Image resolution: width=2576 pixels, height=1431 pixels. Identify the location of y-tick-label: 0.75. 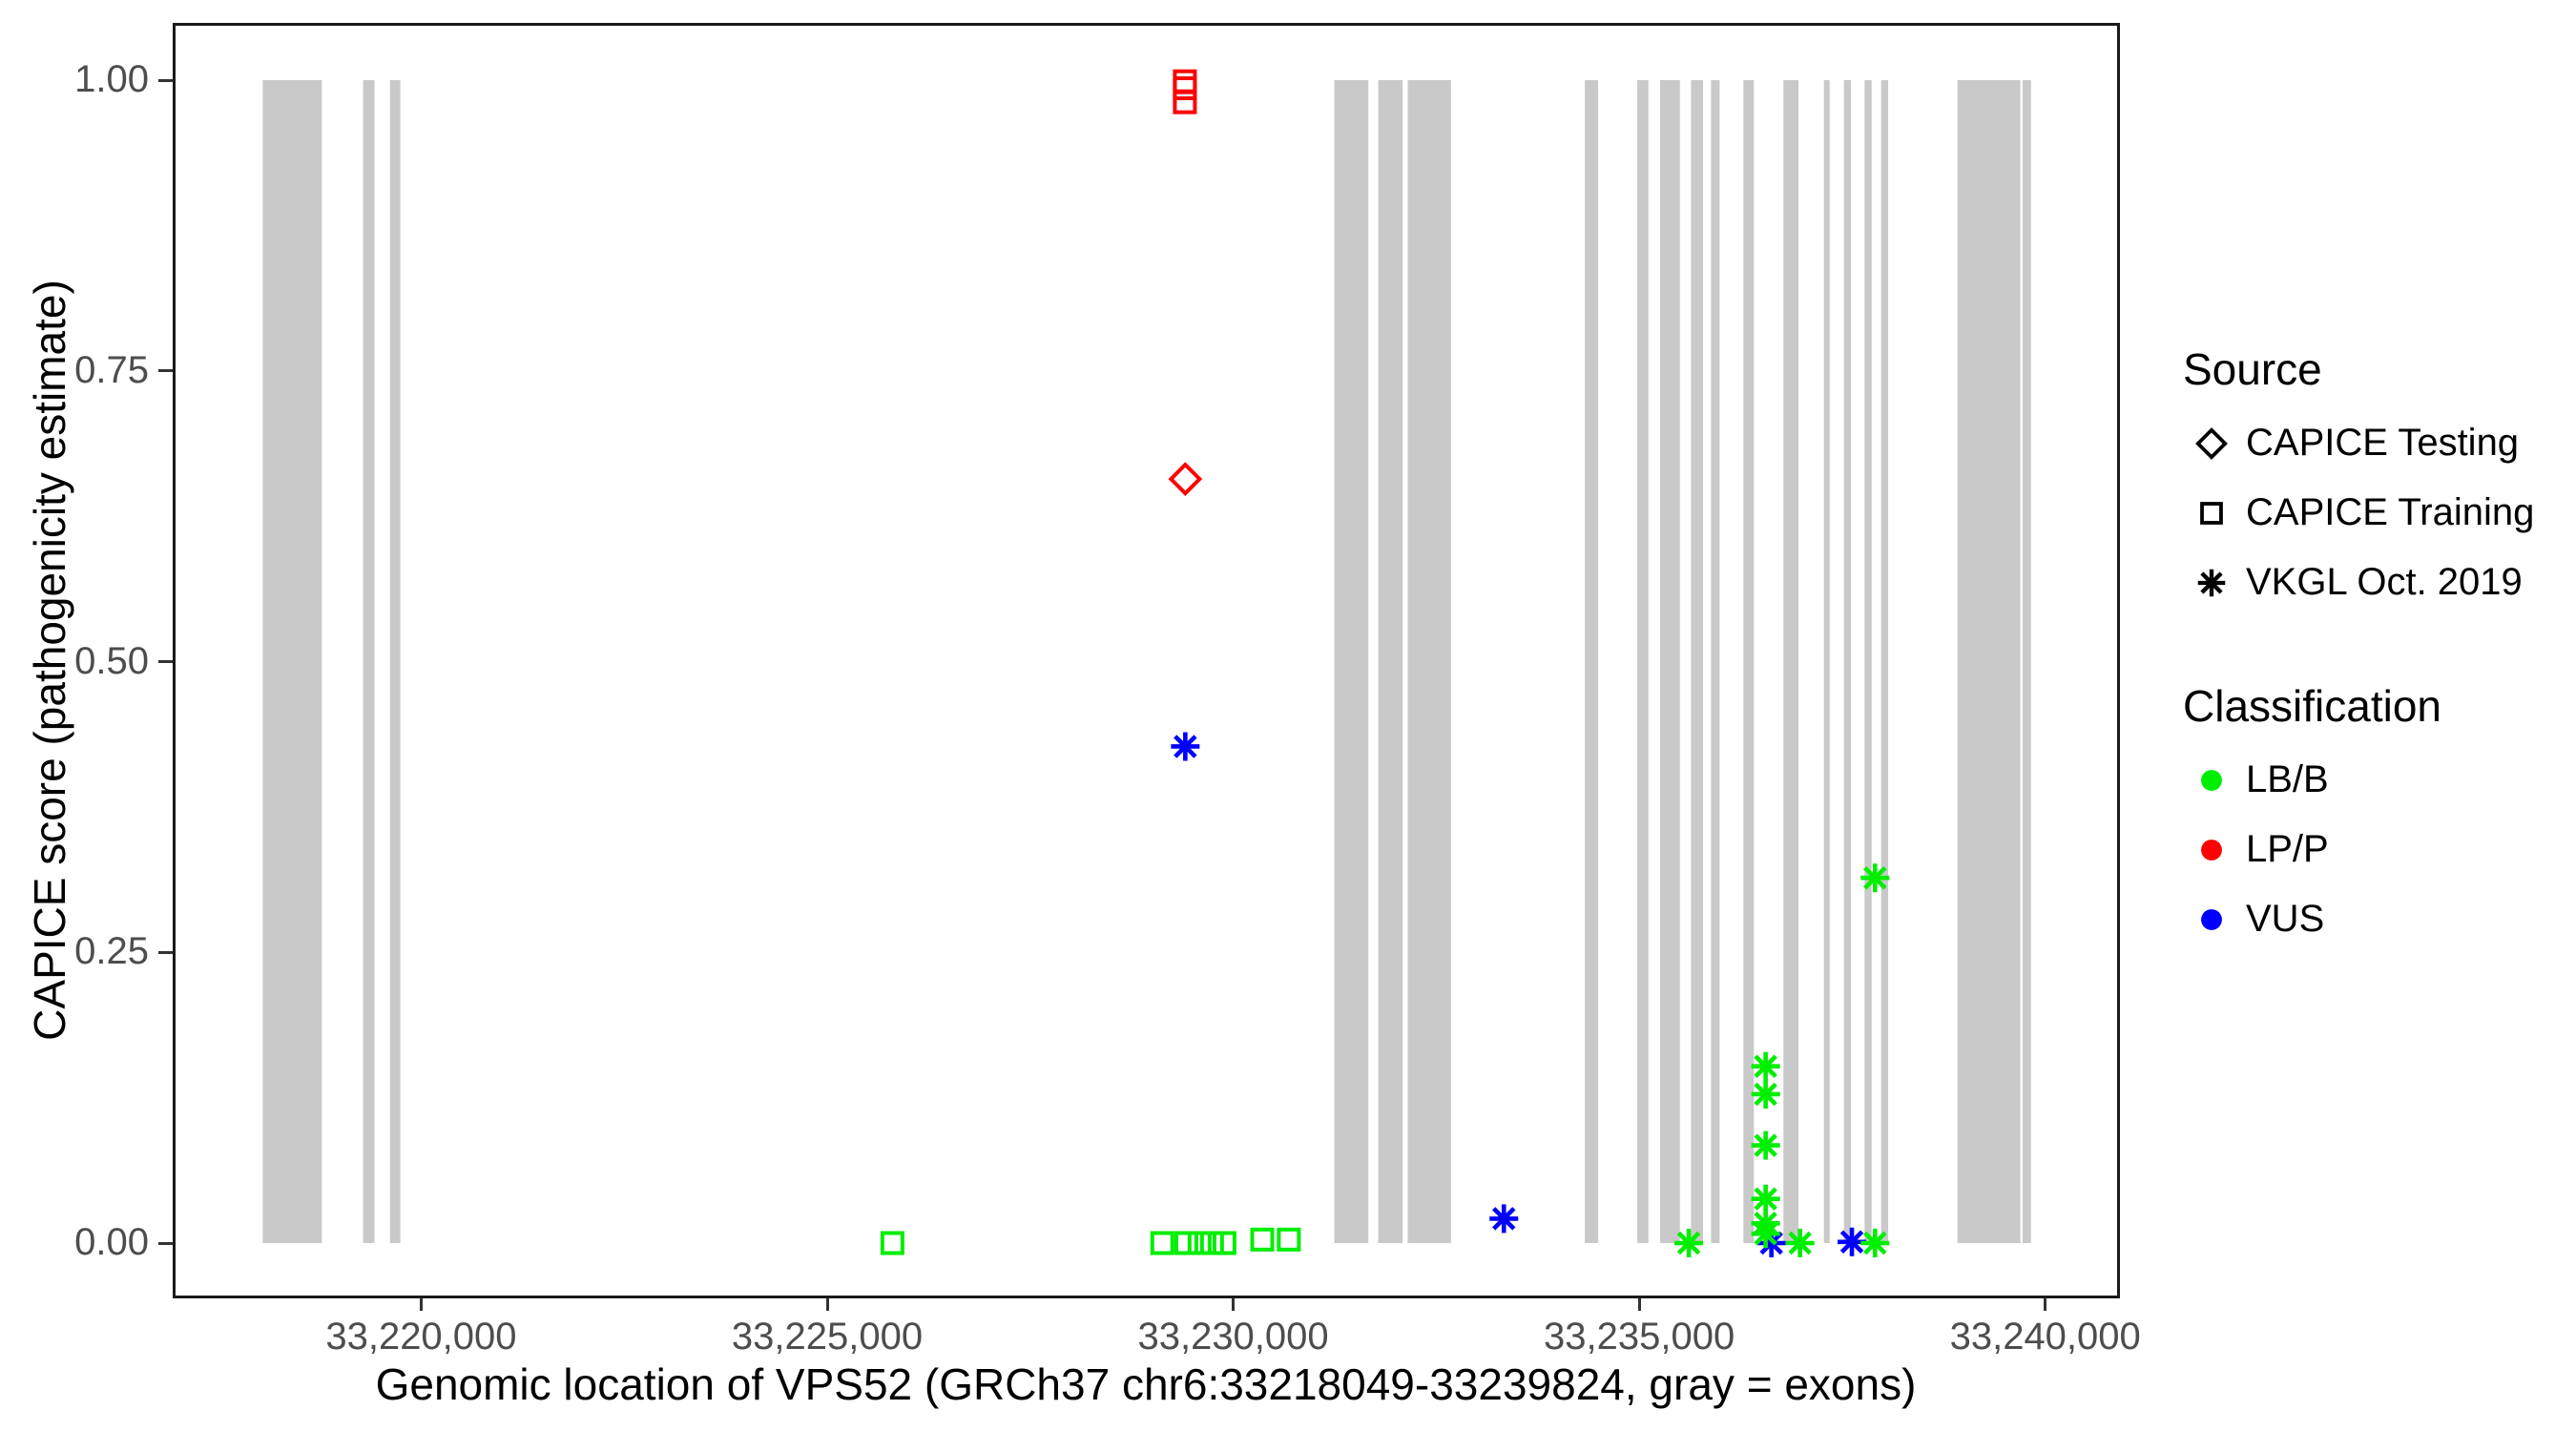
(111, 369).